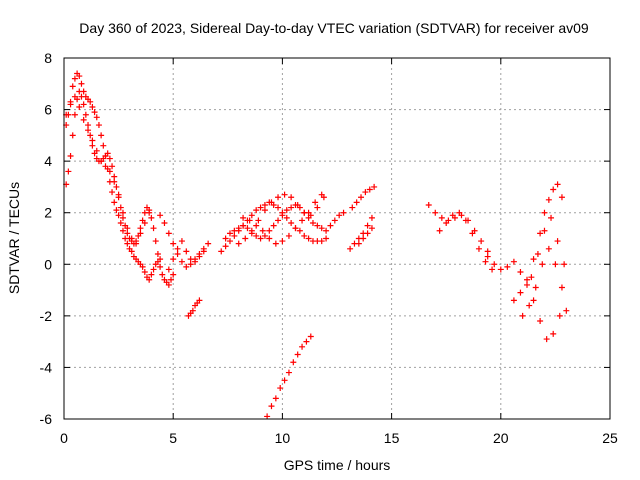 The image size is (640, 480). What do you see at coordinates (501, 438) in the screenshot?
I see `x-tick-label: 20` at bounding box center [501, 438].